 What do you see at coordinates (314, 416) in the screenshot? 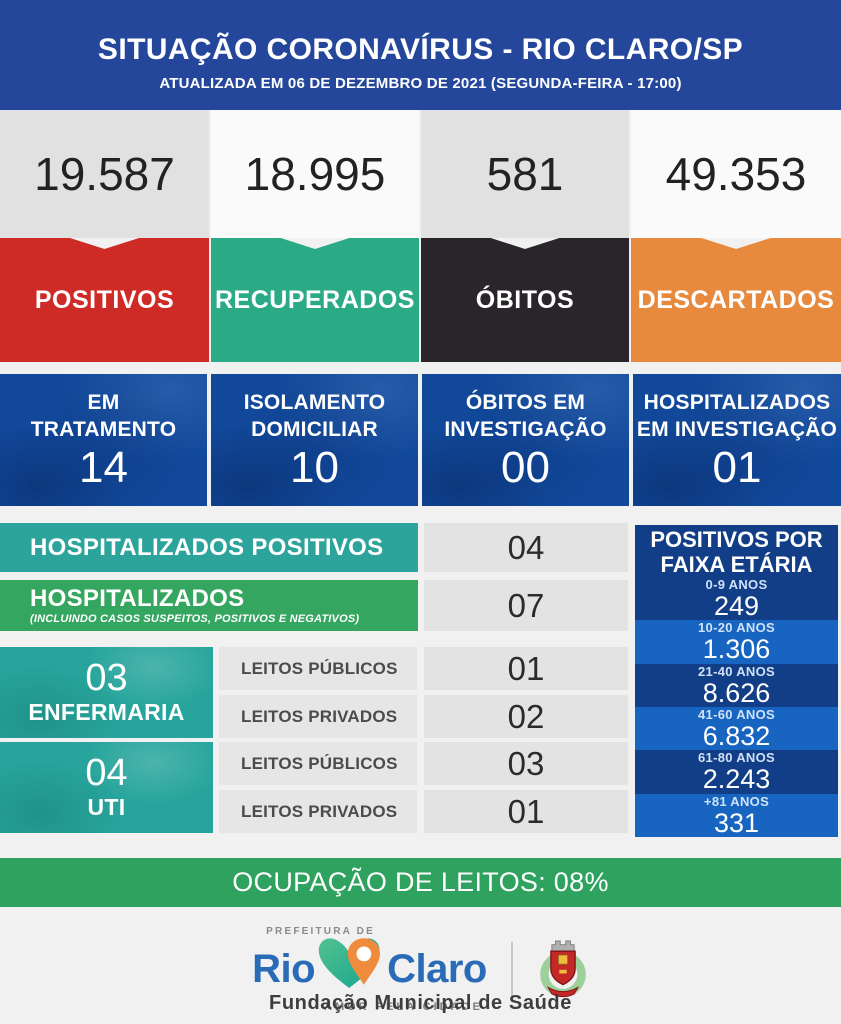
I see `home-isolation-label: ISOLAMENTO DOMICILIAR` at bounding box center [314, 416].